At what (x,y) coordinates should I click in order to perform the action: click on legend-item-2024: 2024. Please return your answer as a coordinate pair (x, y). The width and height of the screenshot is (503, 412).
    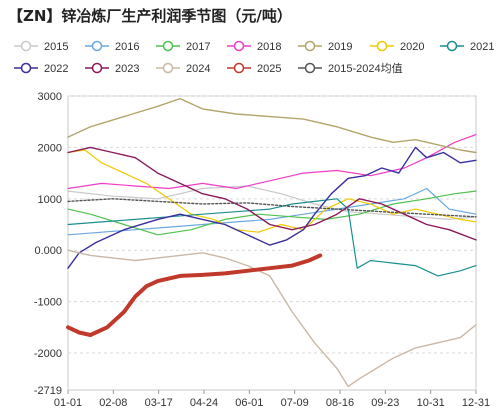
    Looking at the image, I should click on (183, 68).